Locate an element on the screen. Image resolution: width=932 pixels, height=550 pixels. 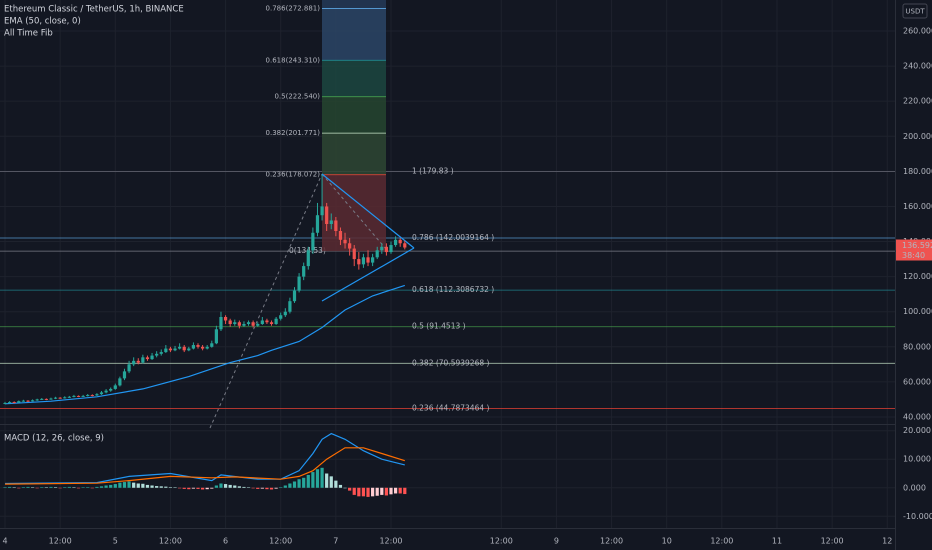
signal-line is located at coordinates (204, 466).